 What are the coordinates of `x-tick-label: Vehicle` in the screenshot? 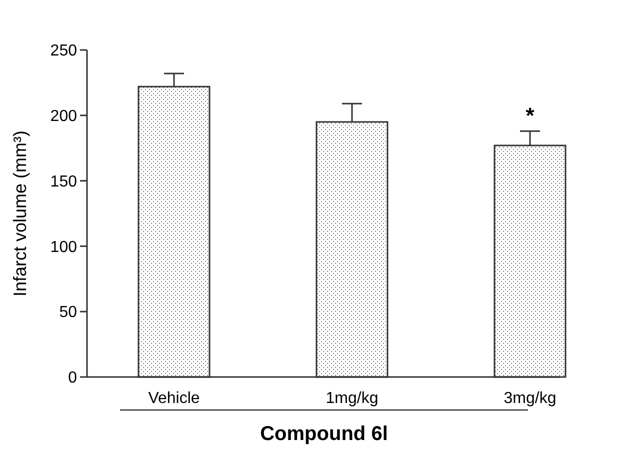 It's located at (174, 398).